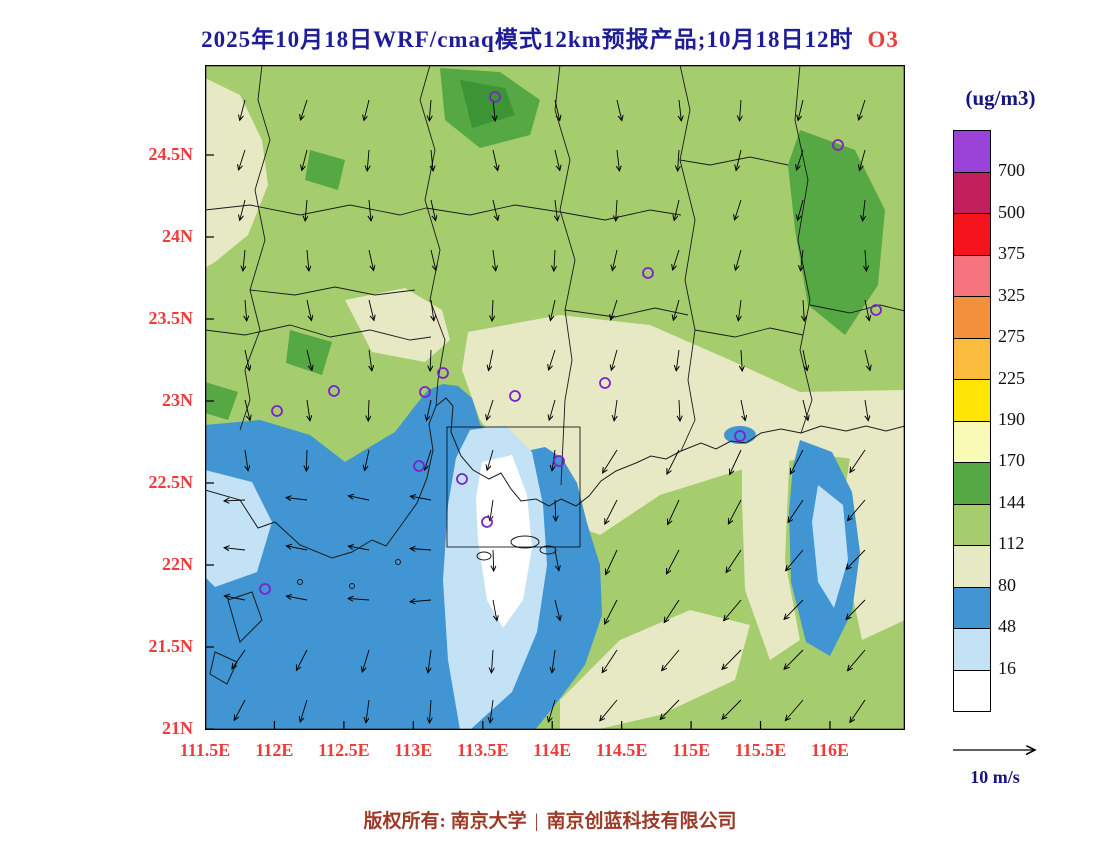  What do you see at coordinates (972, 421) in the screenshot?
I see `colorbar` at bounding box center [972, 421].